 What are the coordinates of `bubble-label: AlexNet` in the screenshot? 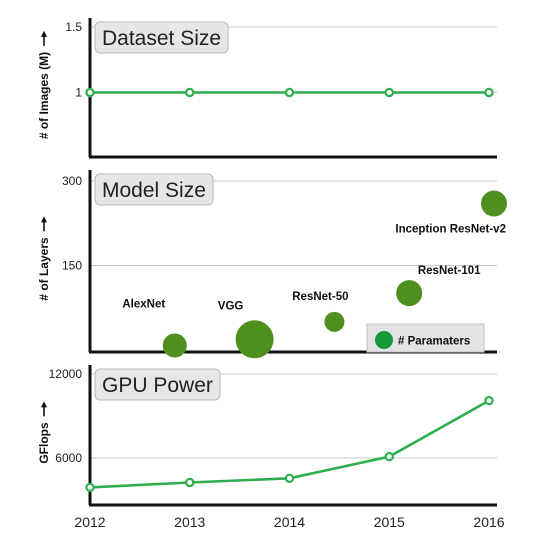 It's located at (143, 304).